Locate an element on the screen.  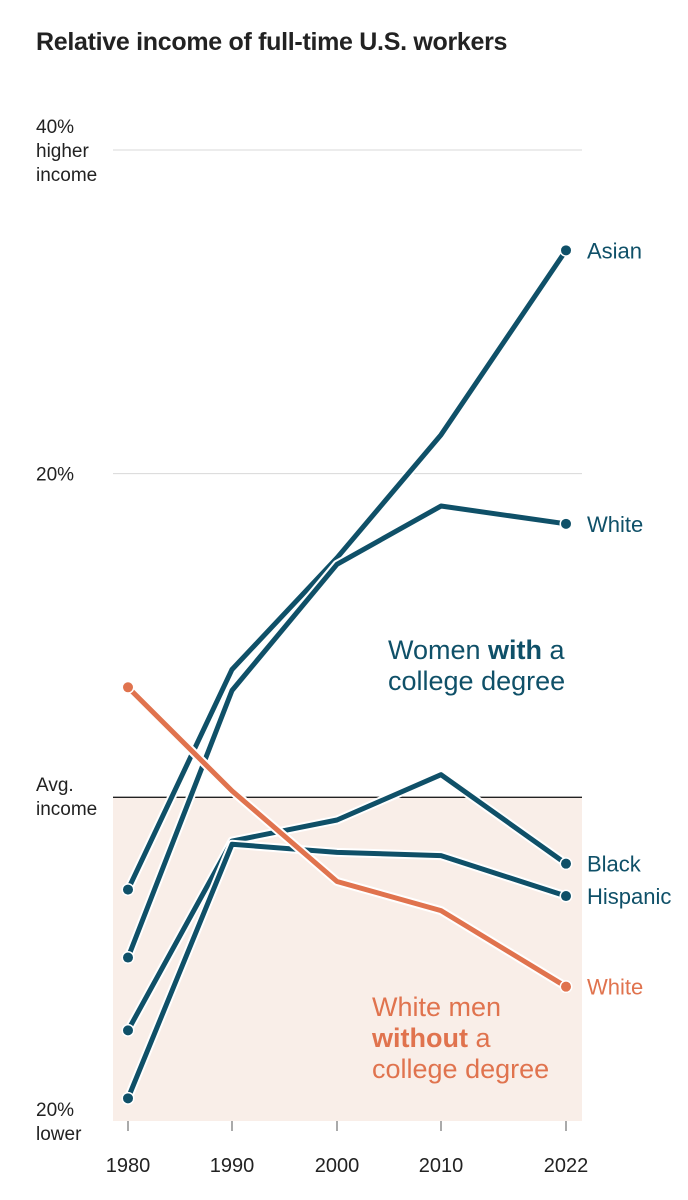
y-tick-label: Avg. is located at coordinates (55, 785).